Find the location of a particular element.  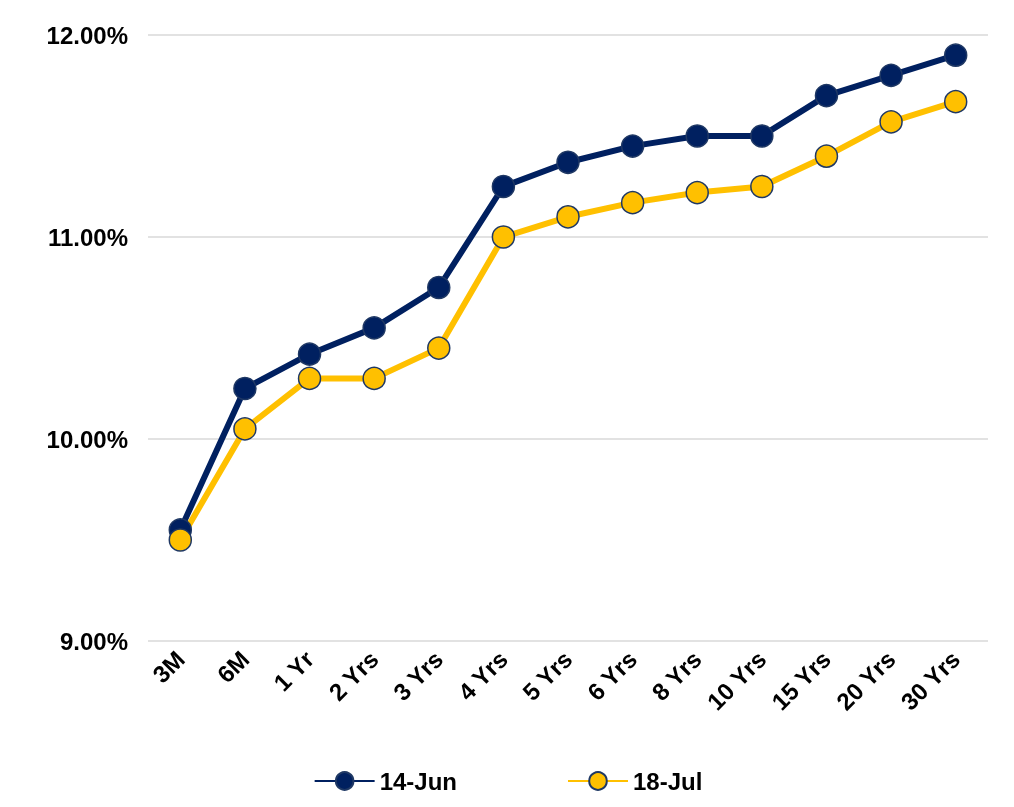

x-tick-label: 3M is located at coordinates (168, 667).